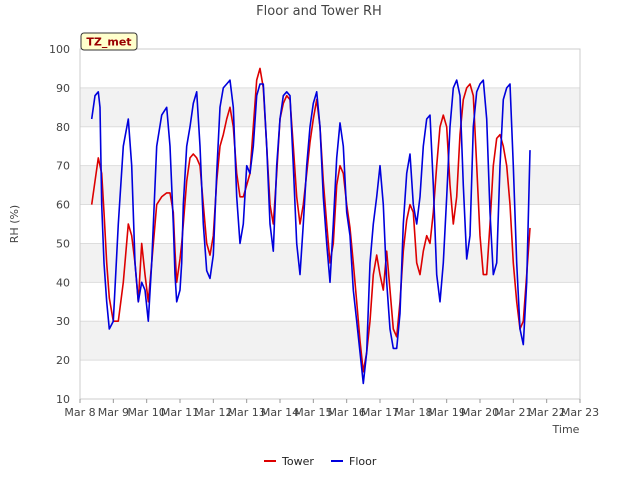 Image resolution: width=640 pixels, height=480 pixels. Describe the element at coordinates (63, 399) in the screenshot. I see `y-tick-label: 10` at that location.